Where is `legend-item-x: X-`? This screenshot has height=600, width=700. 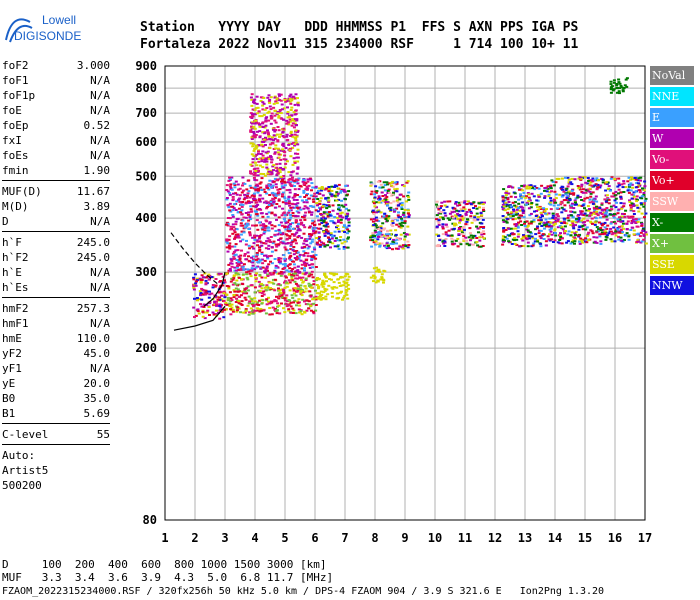 legend-item-x: X- is located at coordinates (672, 222).